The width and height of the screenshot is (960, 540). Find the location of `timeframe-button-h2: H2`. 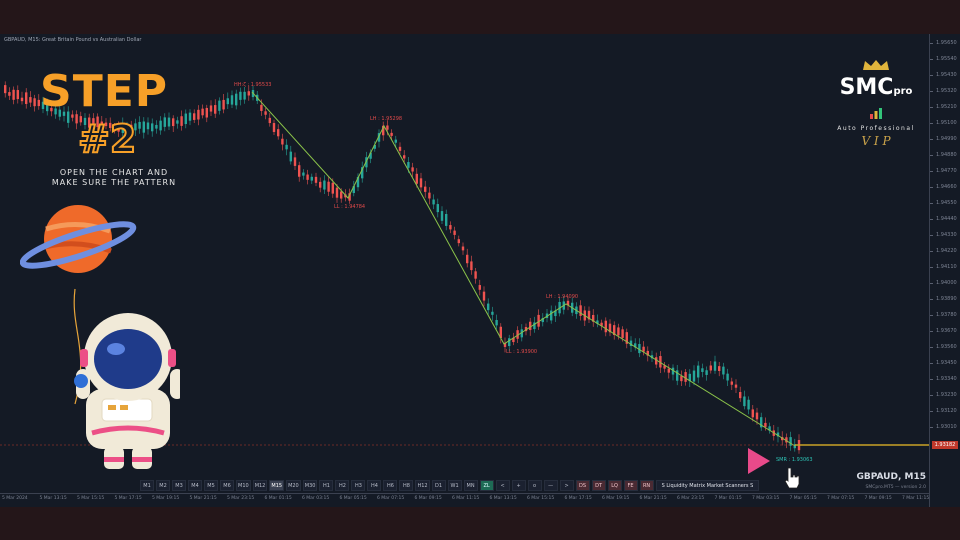

timeframe-button-h2: H2 is located at coordinates (342, 485).